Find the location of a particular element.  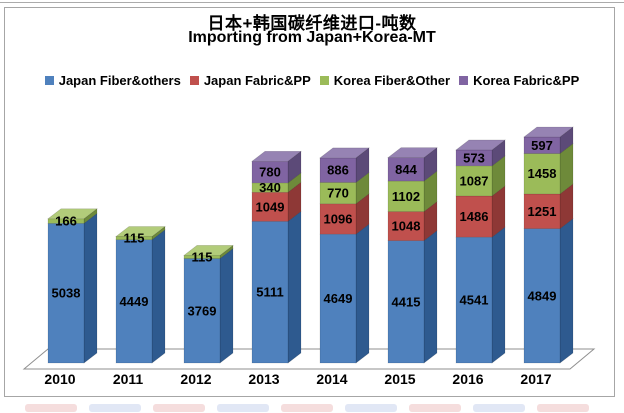

data-label: 1087 is located at coordinates (474, 180).